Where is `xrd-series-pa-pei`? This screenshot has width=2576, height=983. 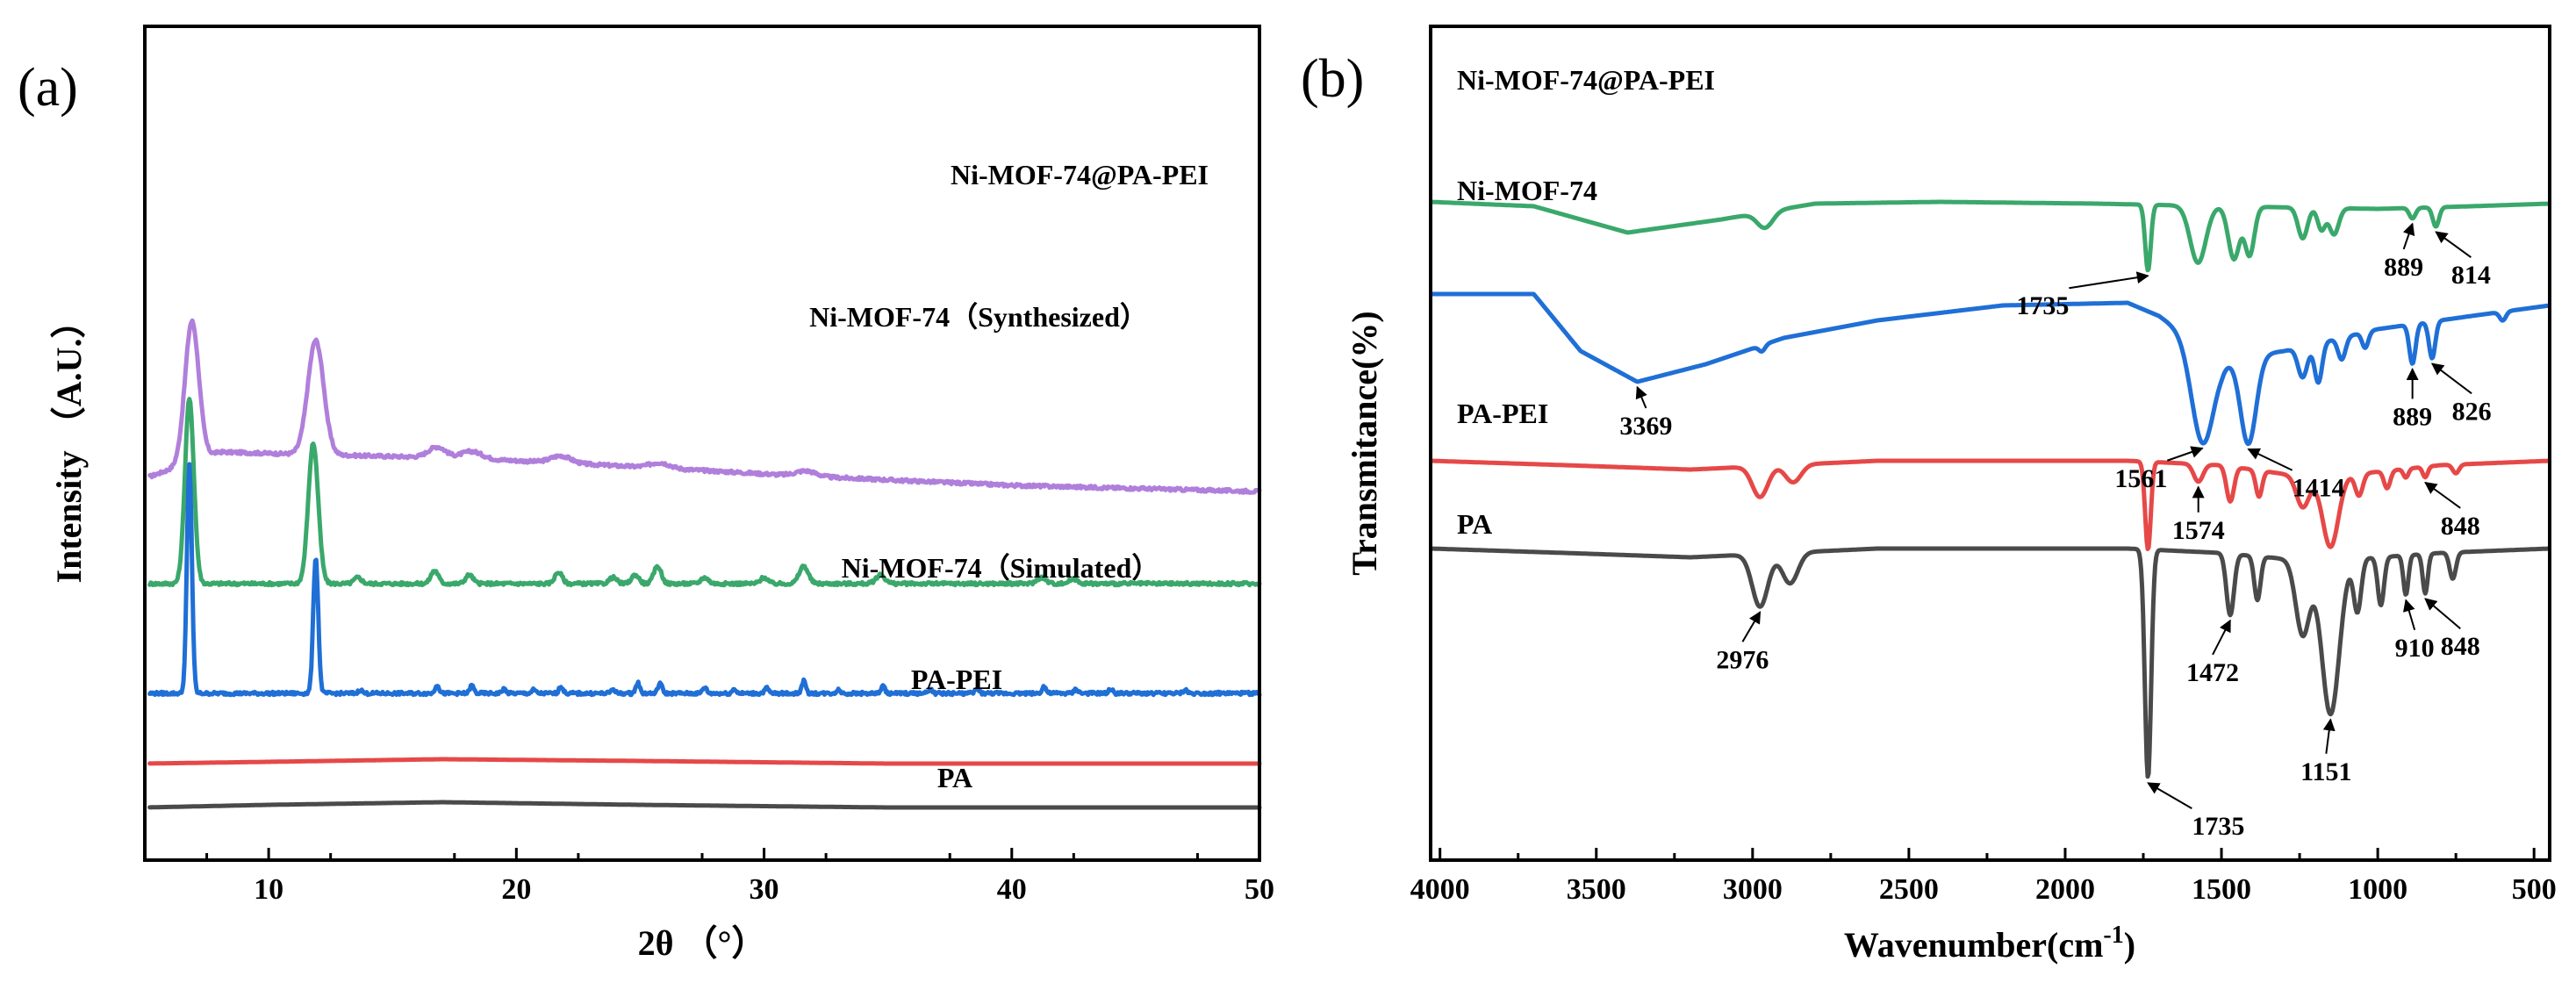
xrd-series-pa-pei is located at coordinates (704, 761).